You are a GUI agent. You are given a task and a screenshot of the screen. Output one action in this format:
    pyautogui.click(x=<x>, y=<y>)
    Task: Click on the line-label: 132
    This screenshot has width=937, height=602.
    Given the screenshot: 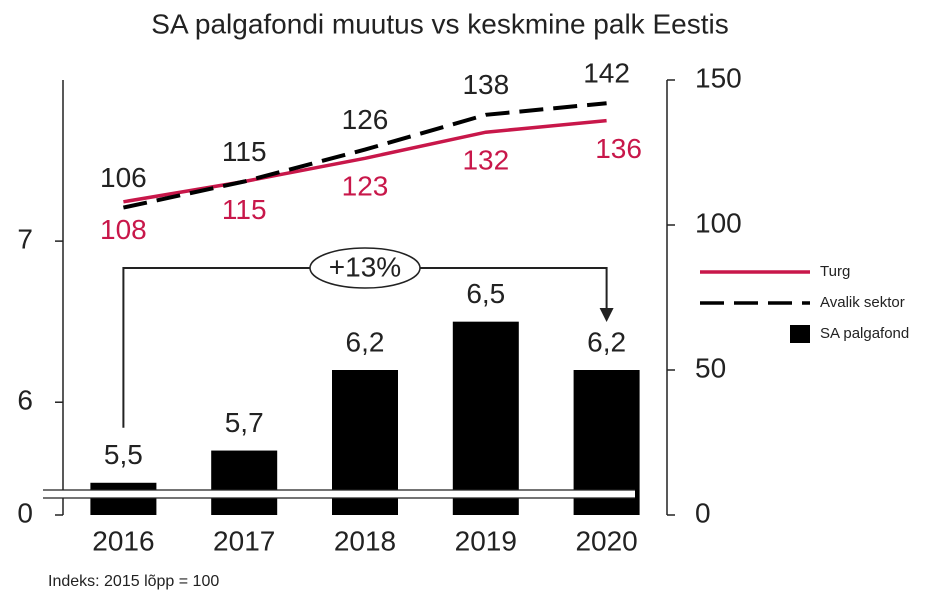 What is the action you would take?
    pyautogui.click(x=485, y=160)
    